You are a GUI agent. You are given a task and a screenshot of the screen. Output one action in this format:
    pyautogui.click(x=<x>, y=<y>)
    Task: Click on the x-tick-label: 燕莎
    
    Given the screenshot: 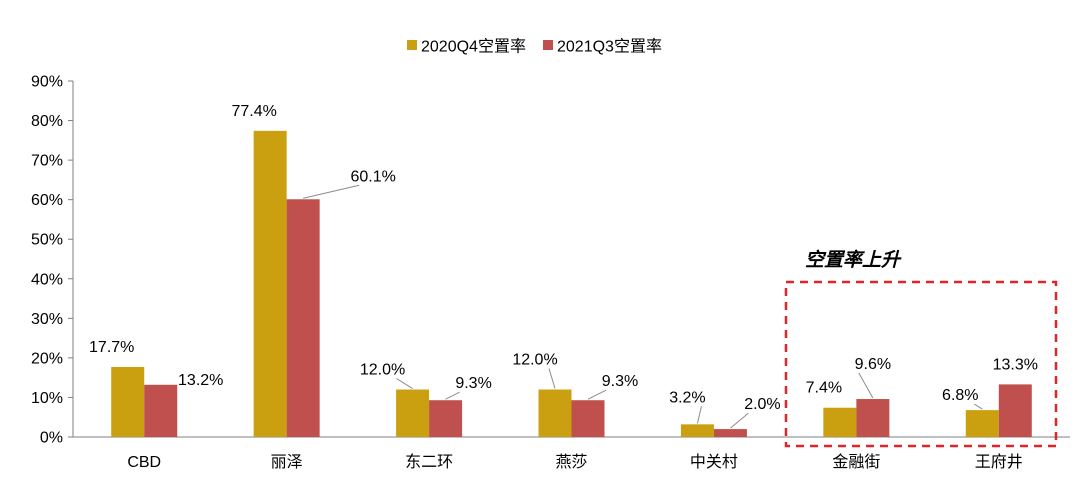 What is the action you would take?
    pyautogui.click(x=571, y=462)
    